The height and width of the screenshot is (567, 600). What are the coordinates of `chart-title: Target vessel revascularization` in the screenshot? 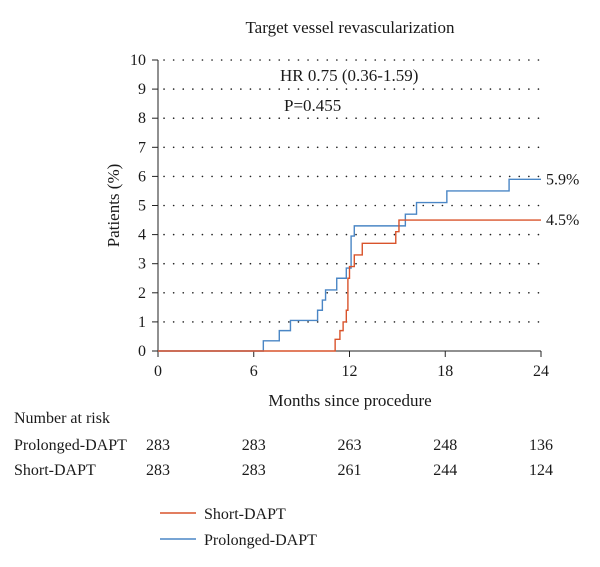 It's located at (350, 27).